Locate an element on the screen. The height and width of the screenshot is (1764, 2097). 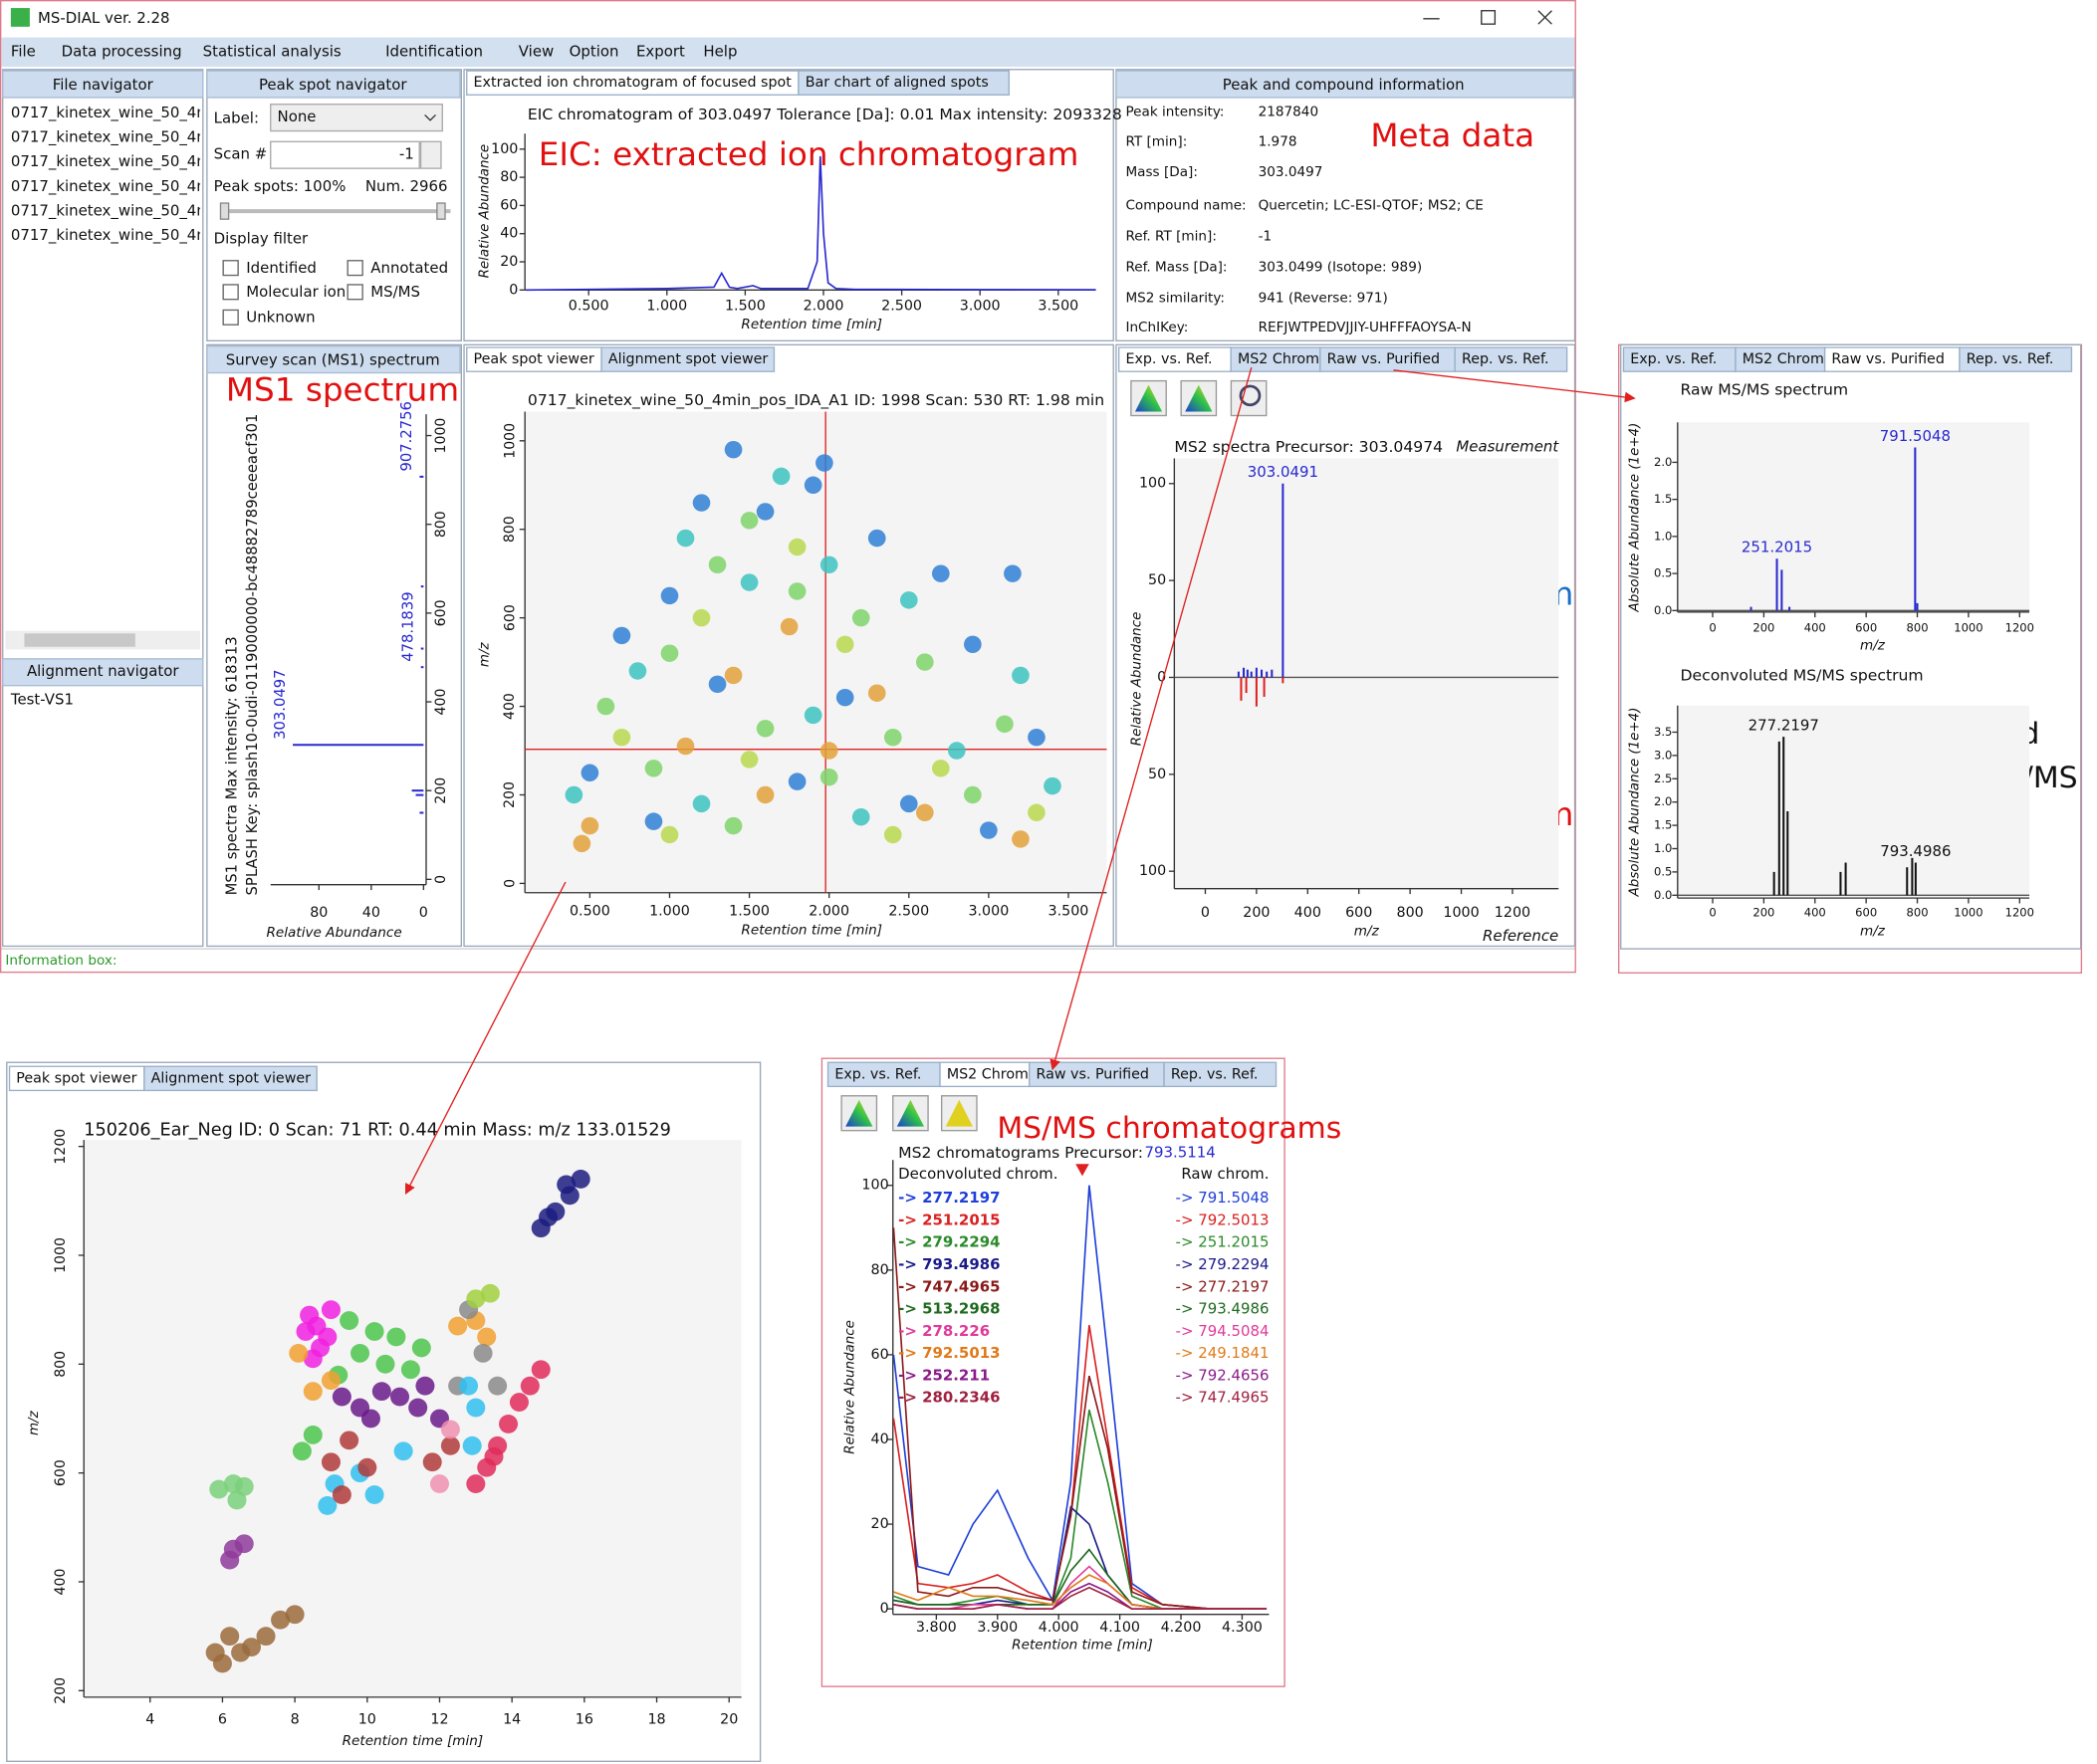
panel-title: Survey scan (MS1) spectrum is located at coordinates (333, 360).